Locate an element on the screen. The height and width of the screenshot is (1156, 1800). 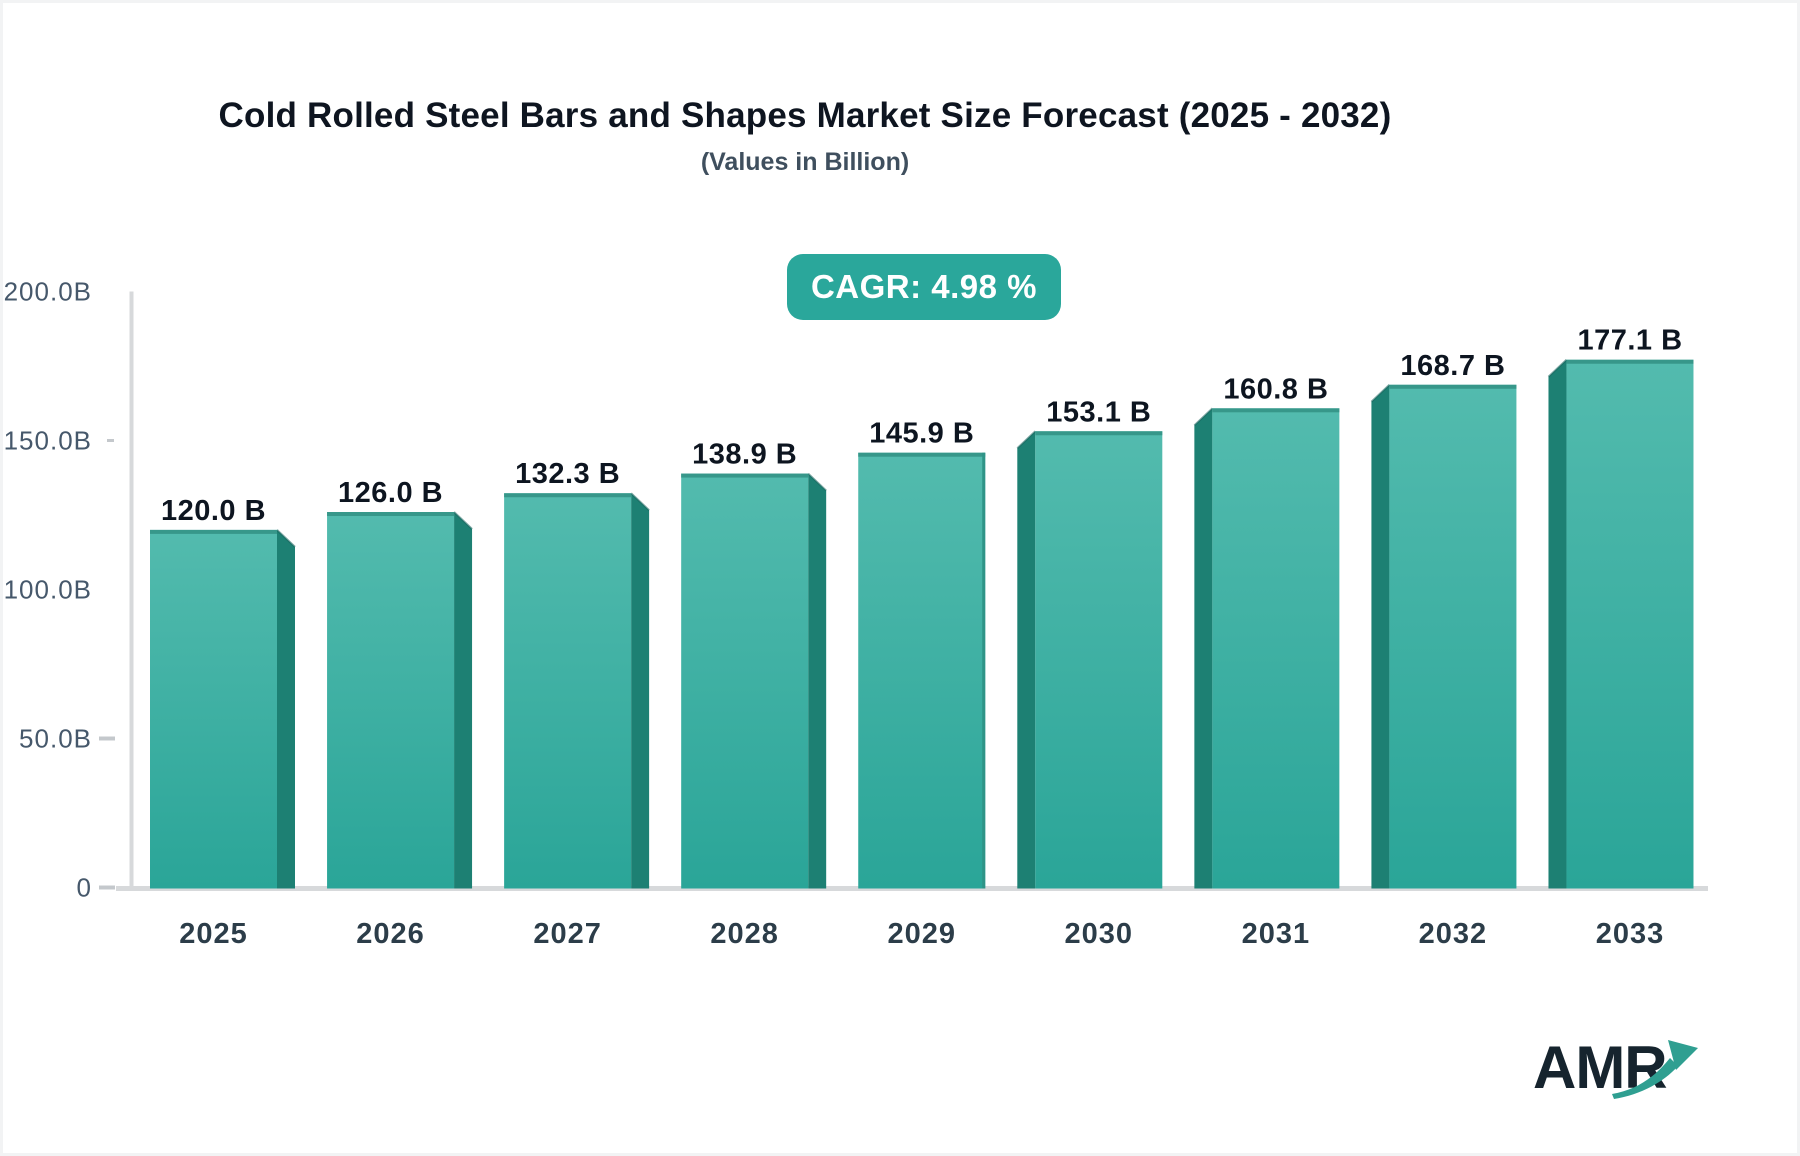
bar-side-2030 is located at coordinates (1026, 660).